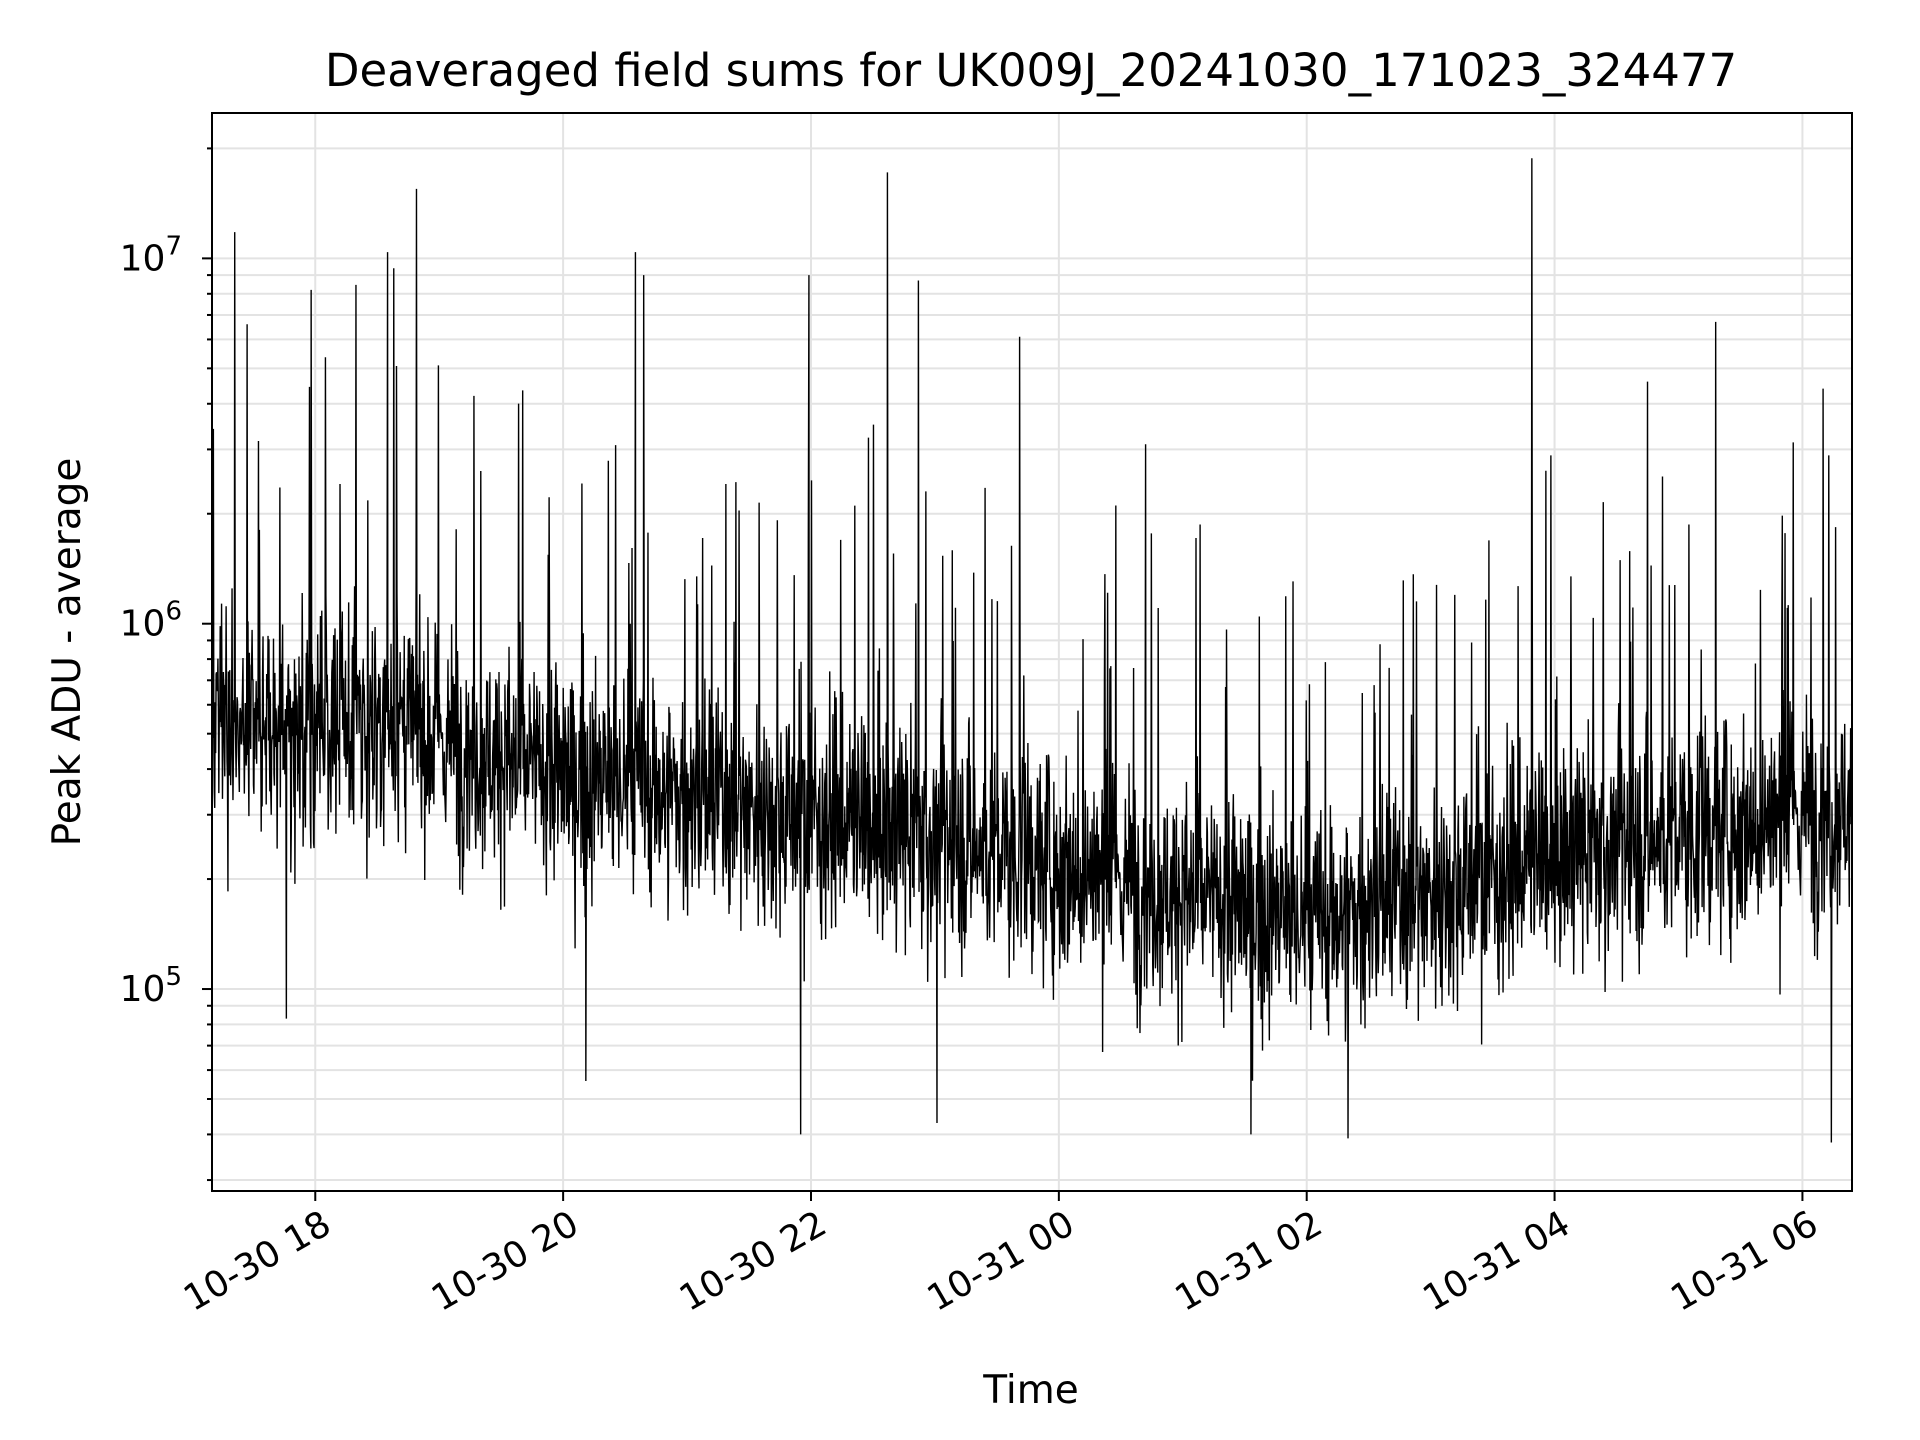 The width and height of the screenshot is (1920, 1440). What do you see at coordinates (1030, 1390) in the screenshot?
I see `x-axis-label: Time` at bounding box center [1030, 1390].